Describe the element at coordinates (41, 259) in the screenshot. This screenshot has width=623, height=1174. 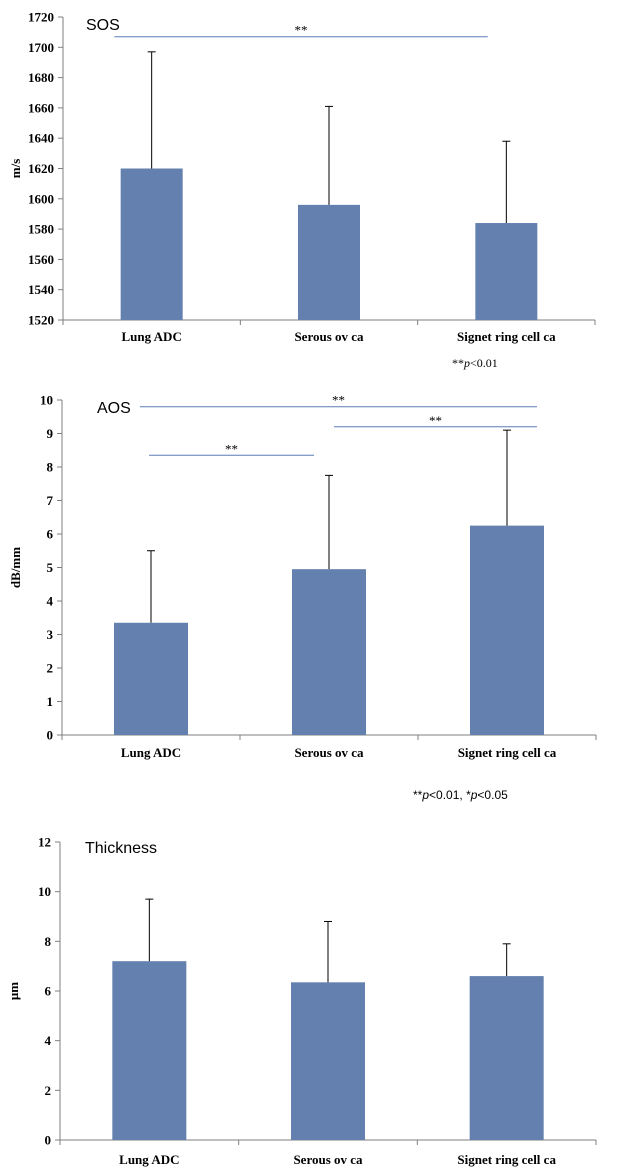
I see `y-tick-label: 1560` at that location.